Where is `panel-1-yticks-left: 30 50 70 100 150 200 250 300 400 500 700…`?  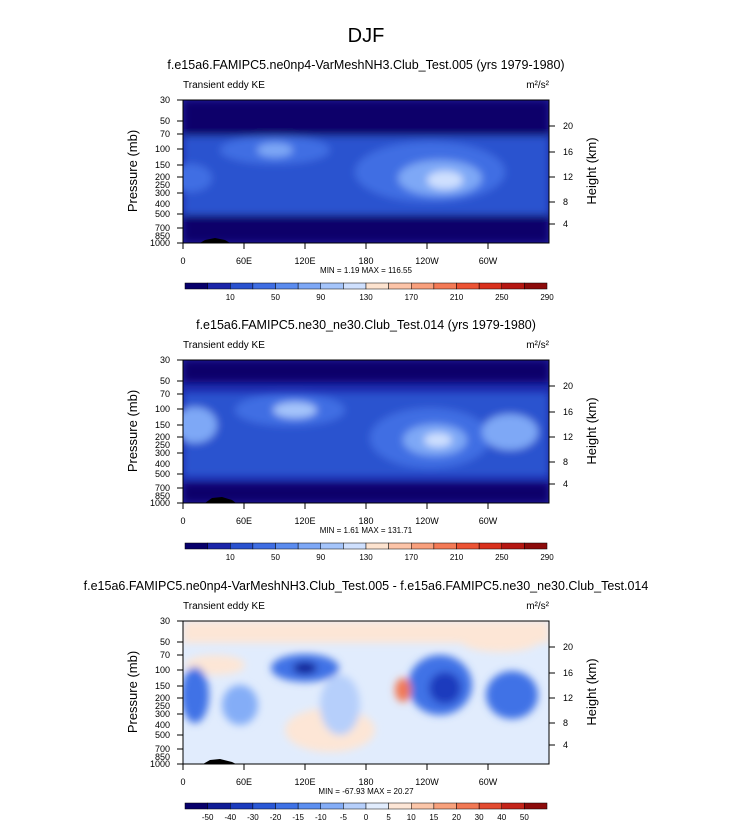 panel-1-yticks-left: 30 50 70 100 150 200 250 300 400 500 700… is located at coordinates (160, 171).